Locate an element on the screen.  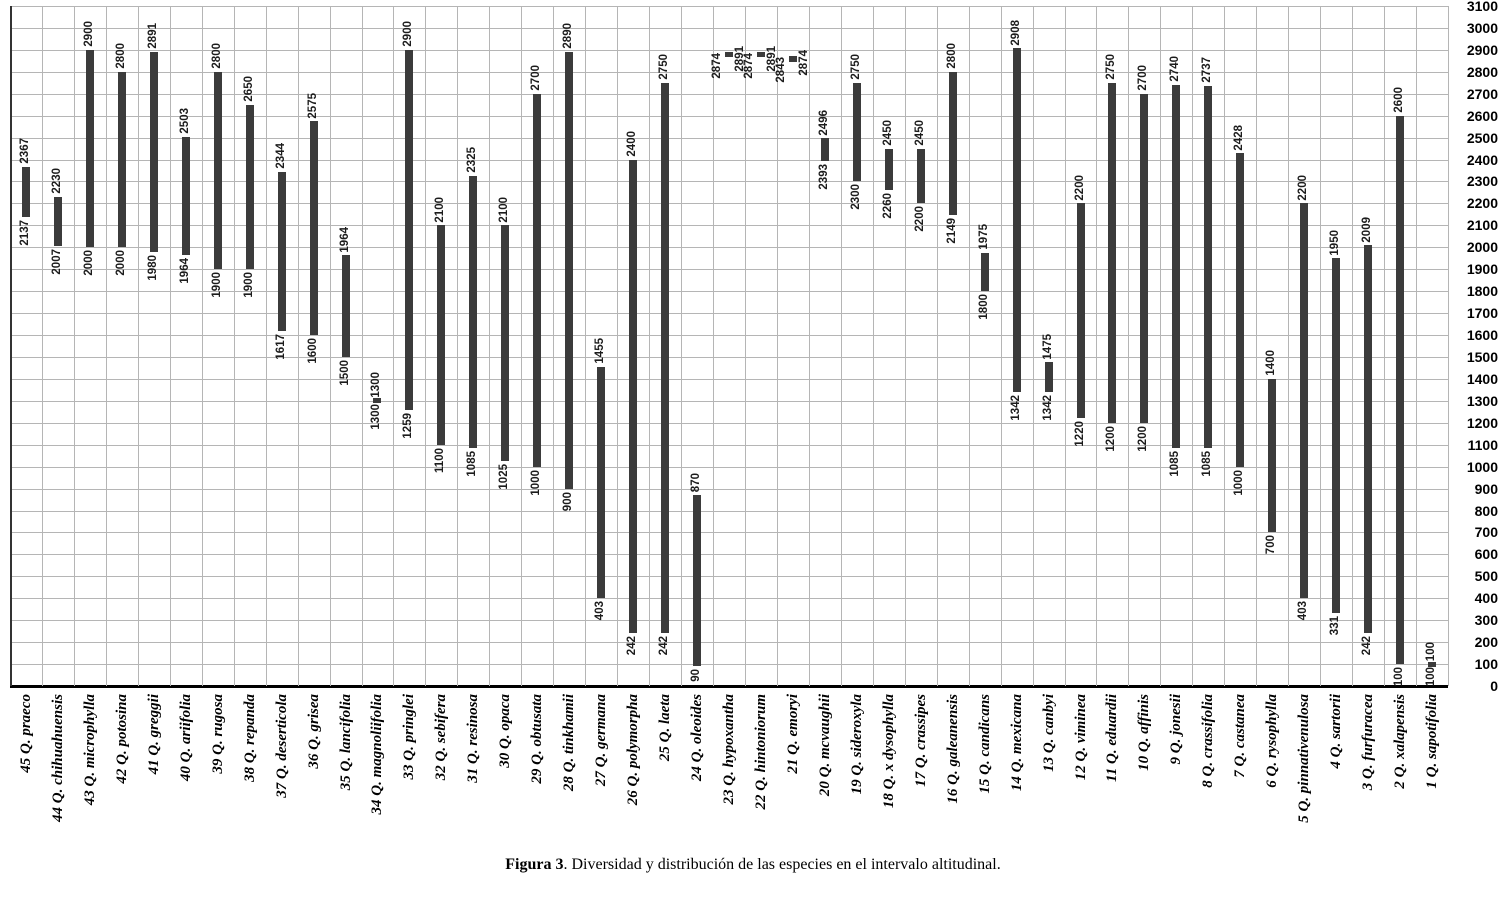
y-axis-tick-label: 3000 is located at coordinates (1482, 27).